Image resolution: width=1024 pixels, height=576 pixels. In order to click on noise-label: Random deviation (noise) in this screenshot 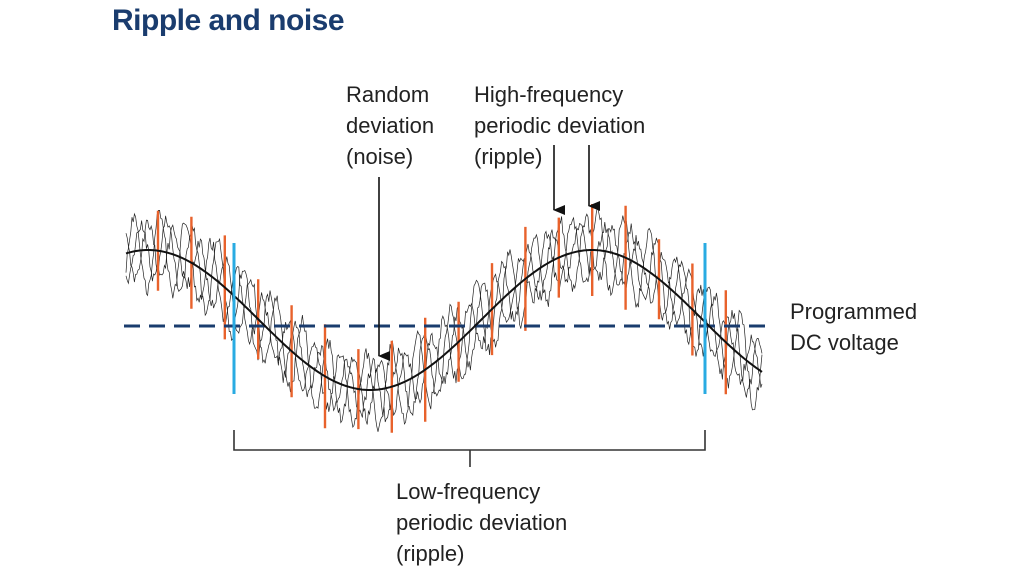, I will do `click(390, 125)`.